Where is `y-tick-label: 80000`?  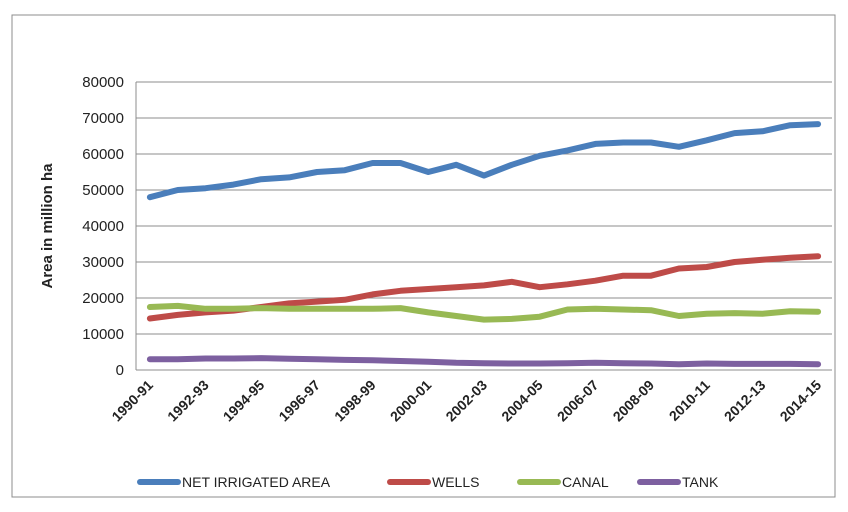
y-tick-label: 80000 is located at coordinates (103, 82).